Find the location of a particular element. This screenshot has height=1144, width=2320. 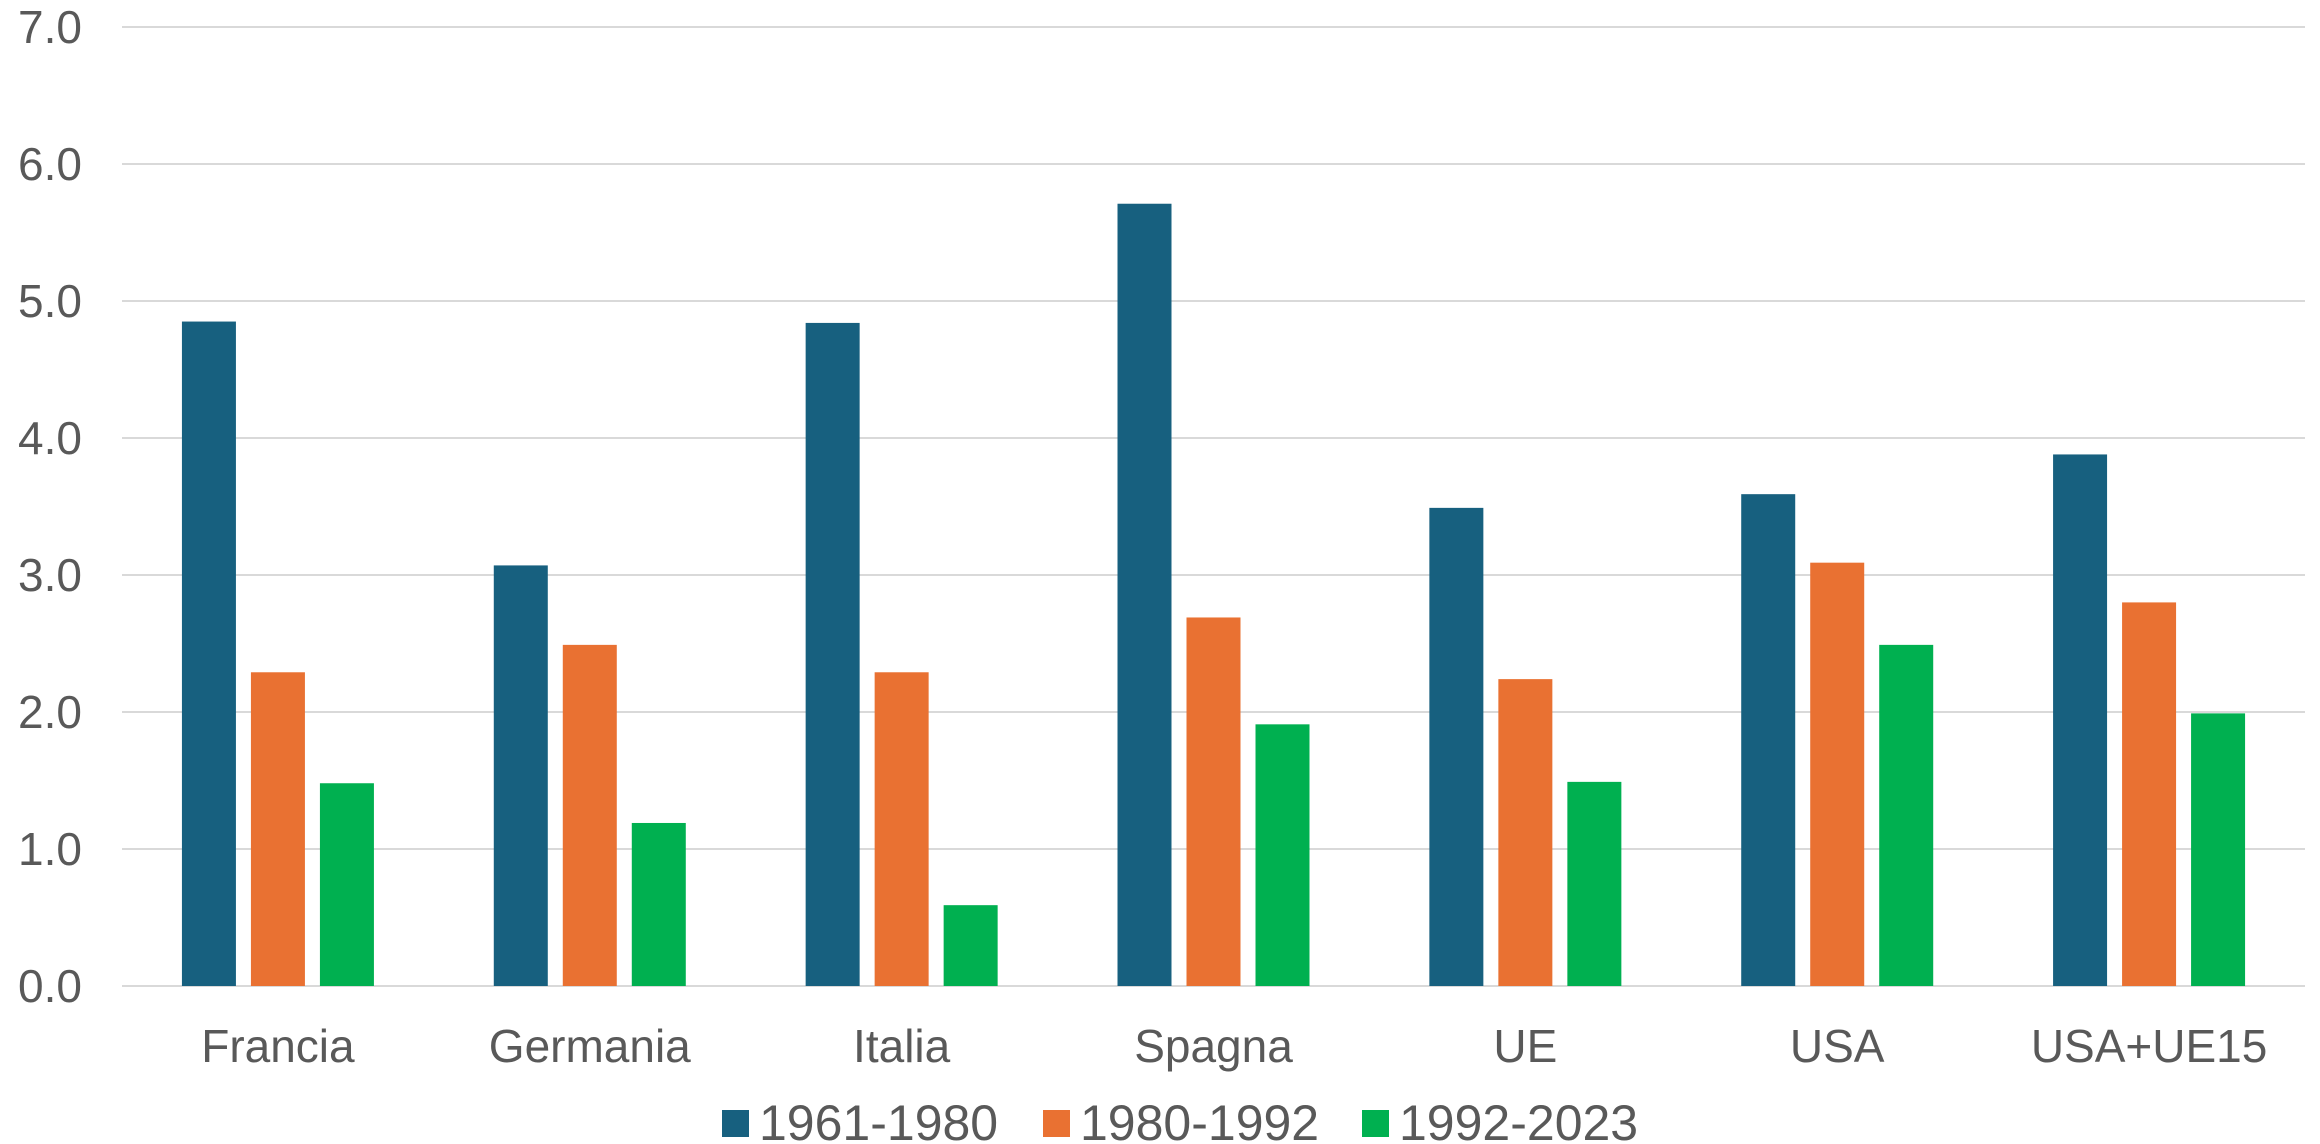

legend-label: 1961-1980 is located at coordinates (878, 1119).